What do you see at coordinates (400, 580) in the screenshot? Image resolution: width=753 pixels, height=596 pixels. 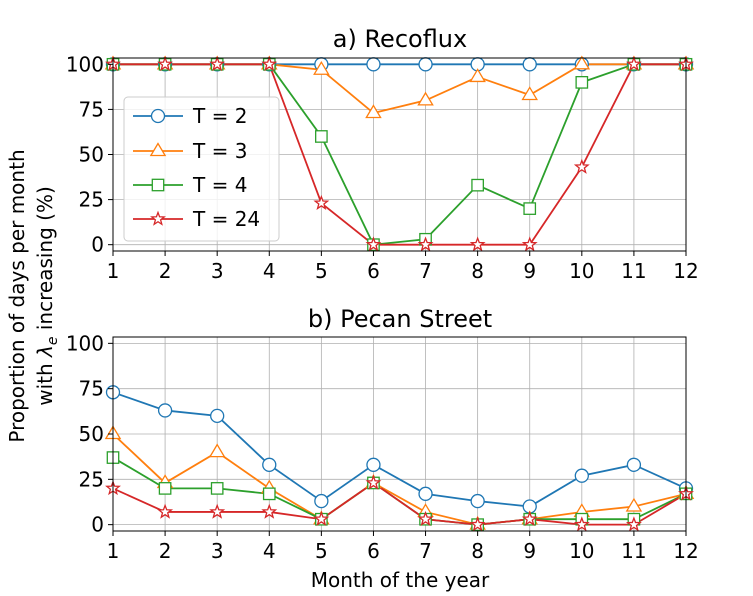 I see `x-axis-label: Month of the year` at bounding box center [400, 580].